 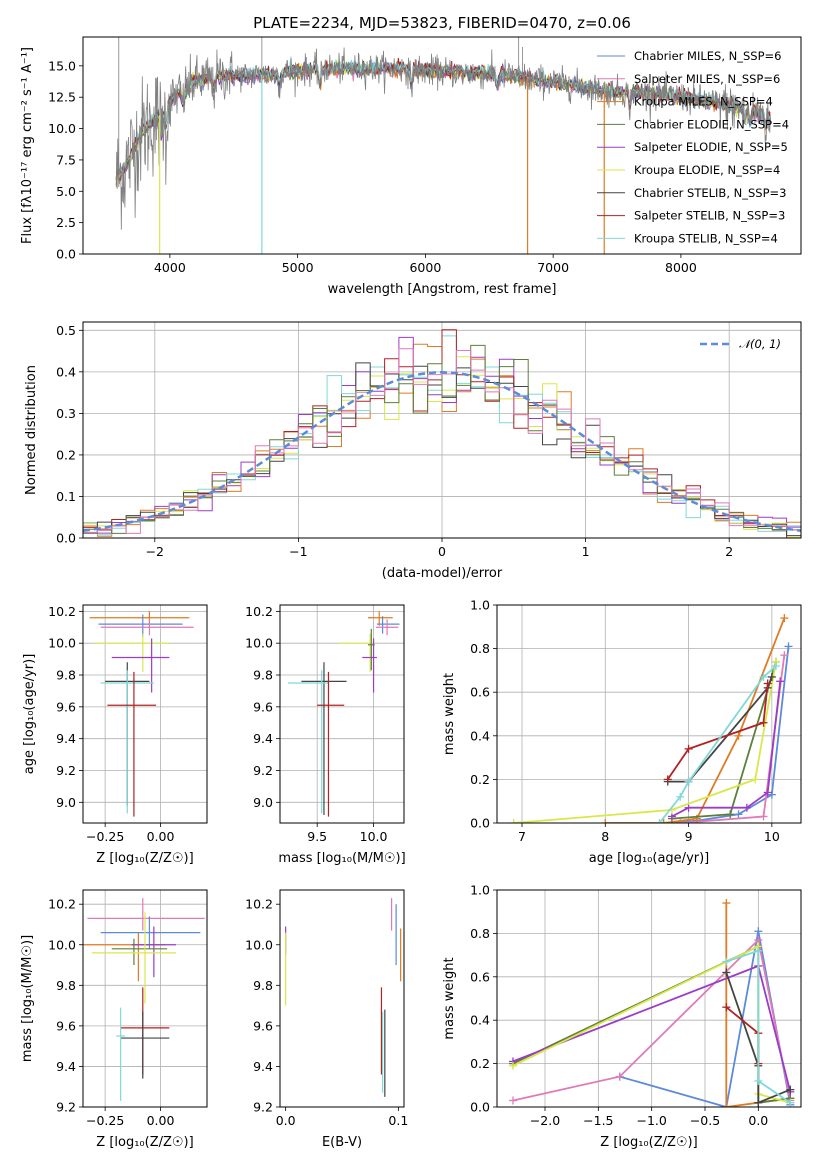 I want to click on x-tick-label: −1.0, so click(x=651, y=1120).